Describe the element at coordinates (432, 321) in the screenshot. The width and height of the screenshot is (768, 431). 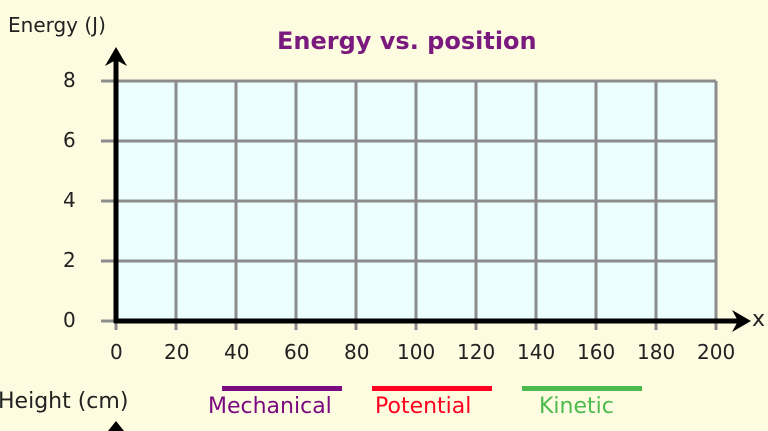
I see `x-axis` at that location.